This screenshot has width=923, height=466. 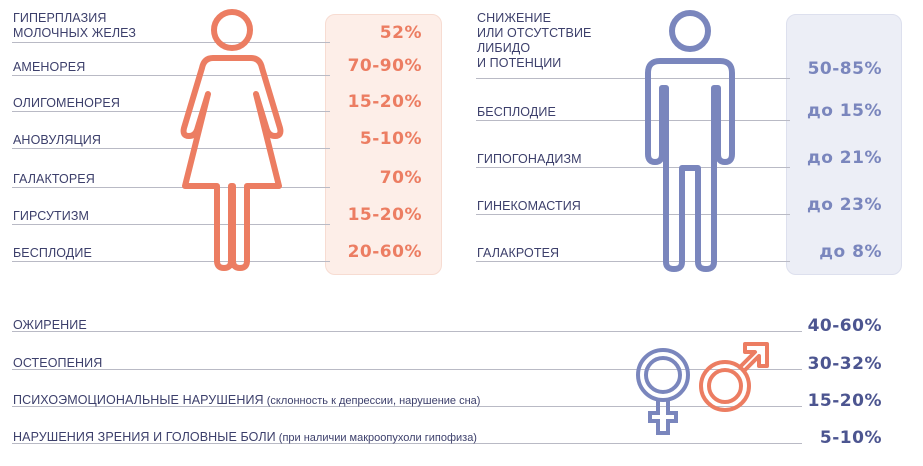 What do you see at coordinates (529, 206) in the screenshot?
I see `male-label-gynecomastia: ГИНЕКОМАСТИЯ` at bounding box center [529, 206].